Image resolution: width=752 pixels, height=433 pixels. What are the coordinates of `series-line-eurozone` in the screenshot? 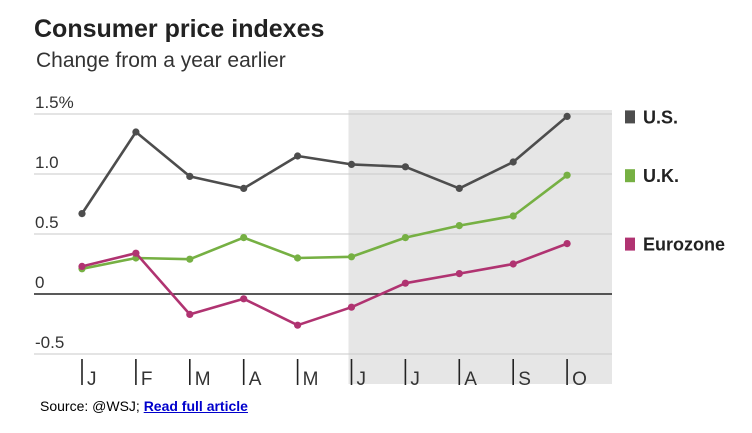 It's located at (324, 284).